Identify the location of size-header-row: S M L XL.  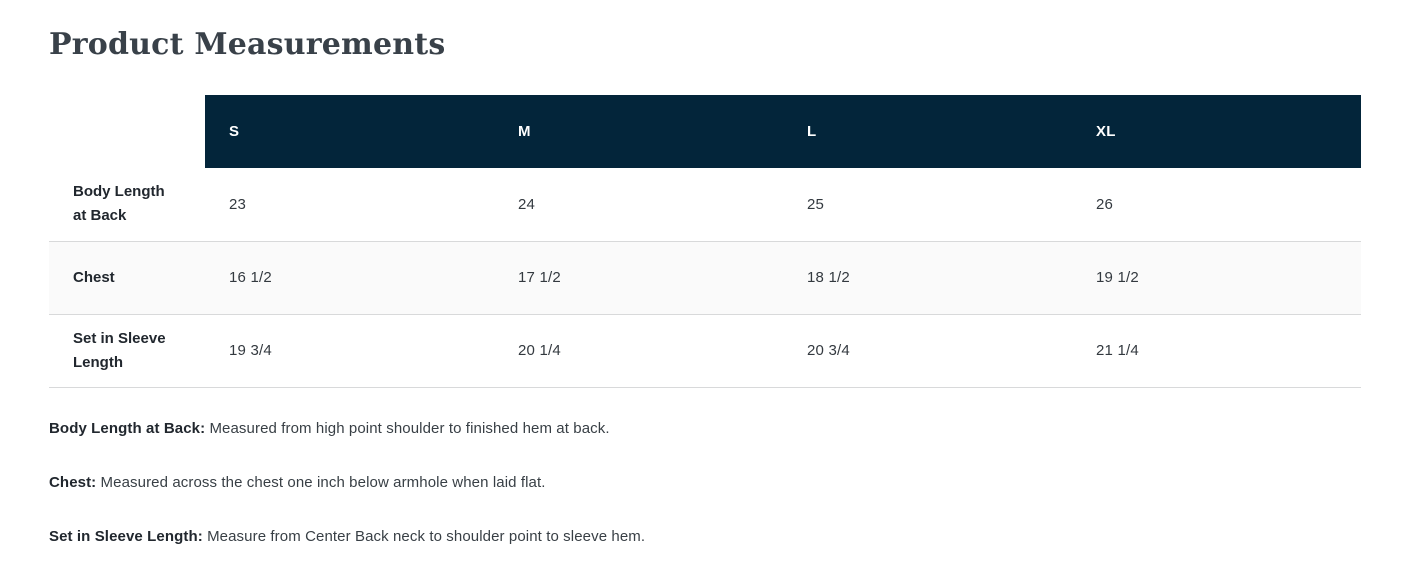
(705, 131).